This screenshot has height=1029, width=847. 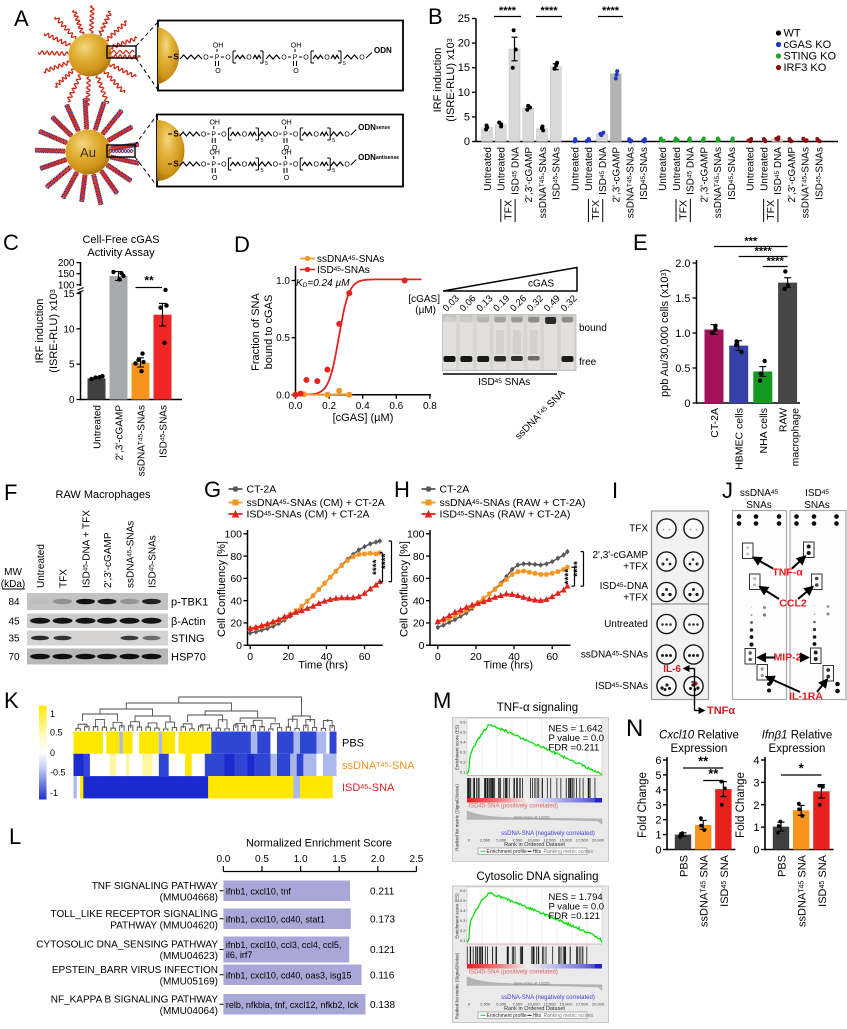 What do you see at coordinates (242, 244) in the screenshot?
I see `svg-text: D` at bounding box center [242, 244].